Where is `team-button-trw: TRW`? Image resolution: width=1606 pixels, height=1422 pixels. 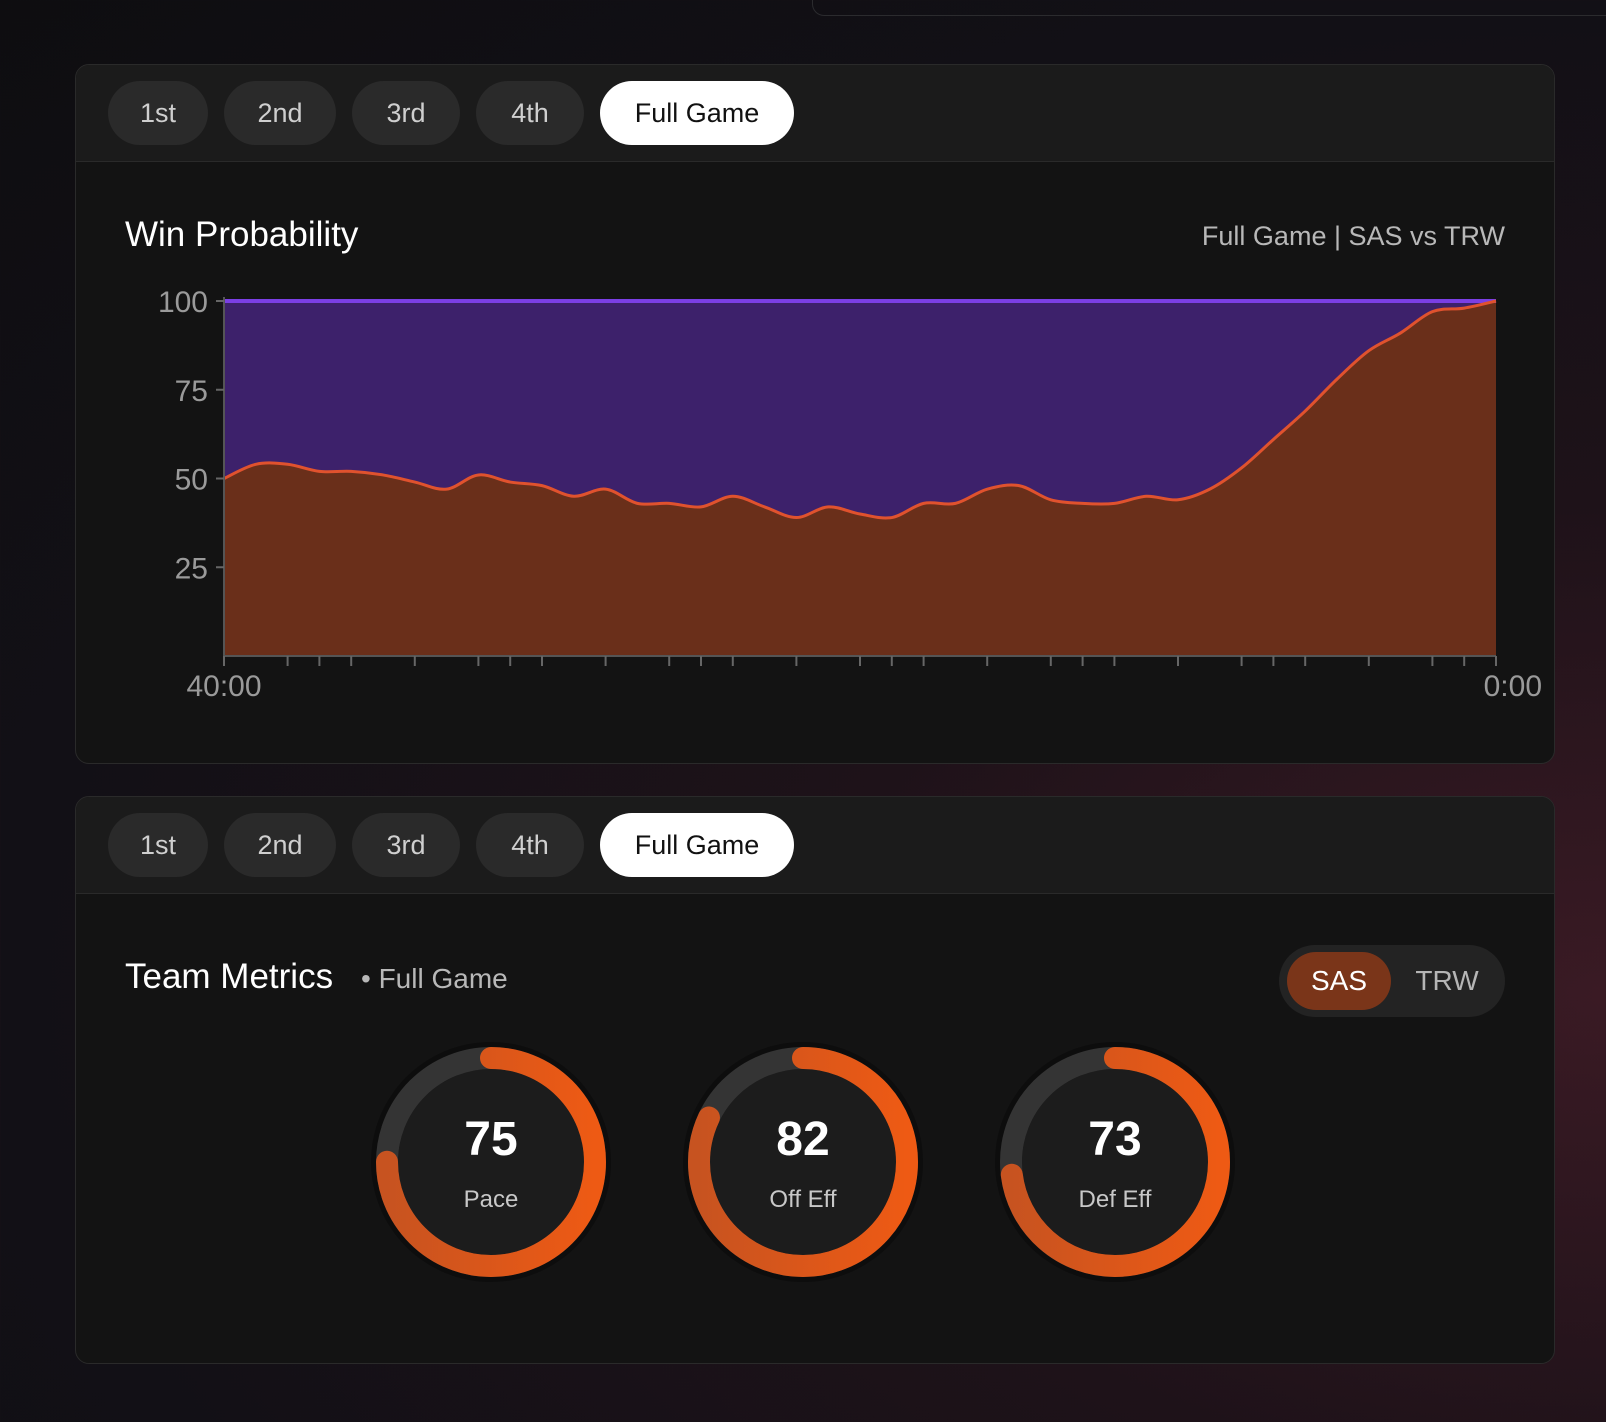 team-button-trw: TRW is located at coordinates (1447, 980).